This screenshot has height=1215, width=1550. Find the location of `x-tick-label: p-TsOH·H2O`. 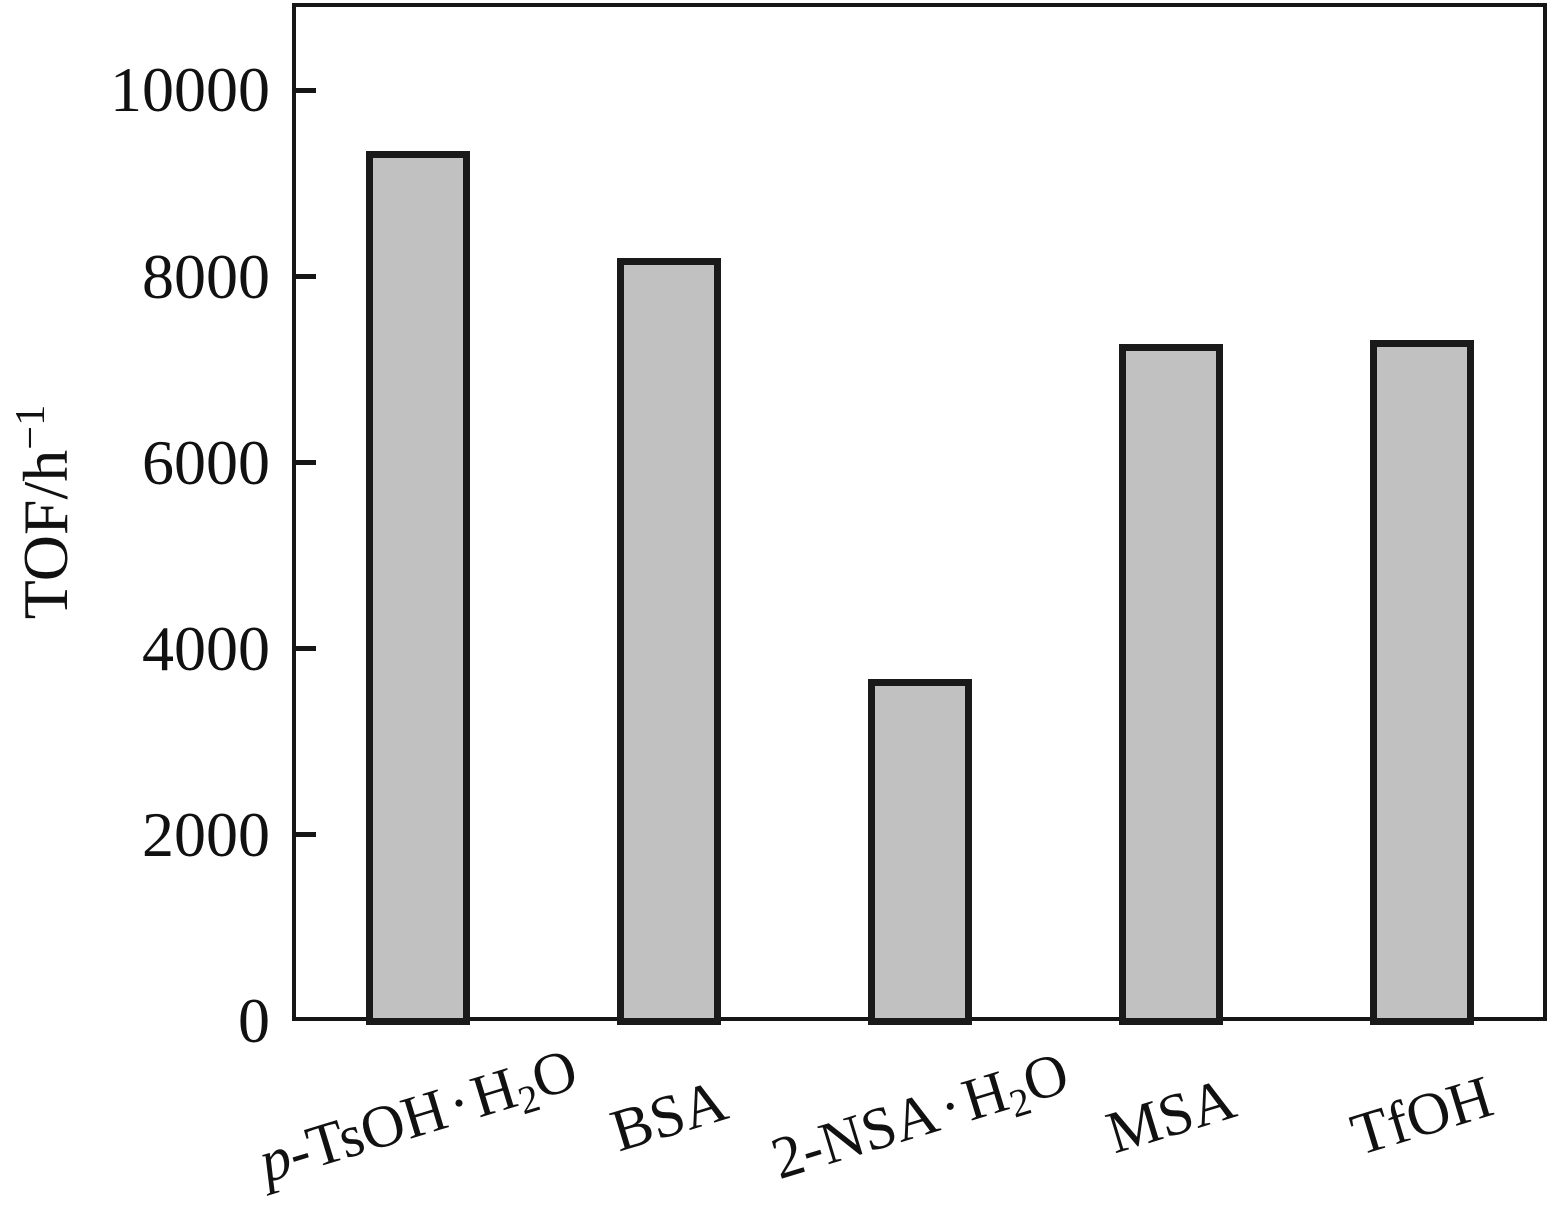

x-tick-label: p-TsOH·H2O is located at coordinates (417, 1116).